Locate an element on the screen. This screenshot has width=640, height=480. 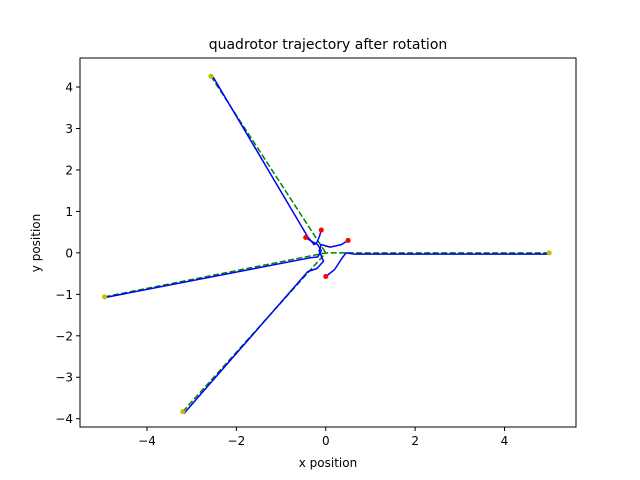
x-axis-label: x position is located at coordinates (328, 463).